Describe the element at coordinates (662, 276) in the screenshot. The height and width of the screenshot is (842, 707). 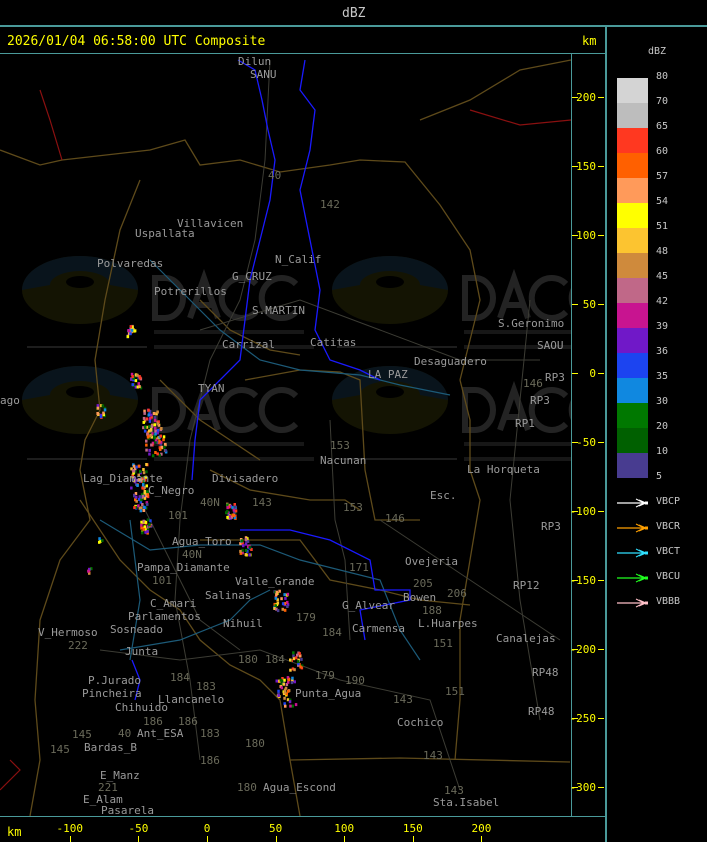
I see `legend-value: 45` at that location.